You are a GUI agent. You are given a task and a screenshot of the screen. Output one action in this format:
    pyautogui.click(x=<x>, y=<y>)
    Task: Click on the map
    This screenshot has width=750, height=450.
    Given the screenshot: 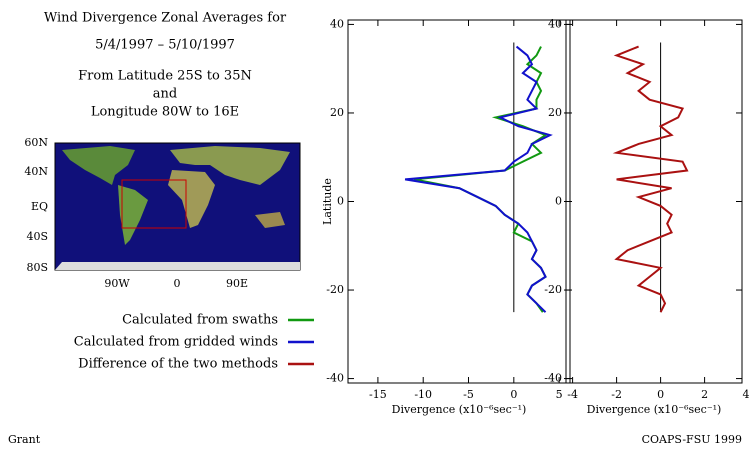 What is the action you would take?
    pyautogui.click(x=177, y=206)
    